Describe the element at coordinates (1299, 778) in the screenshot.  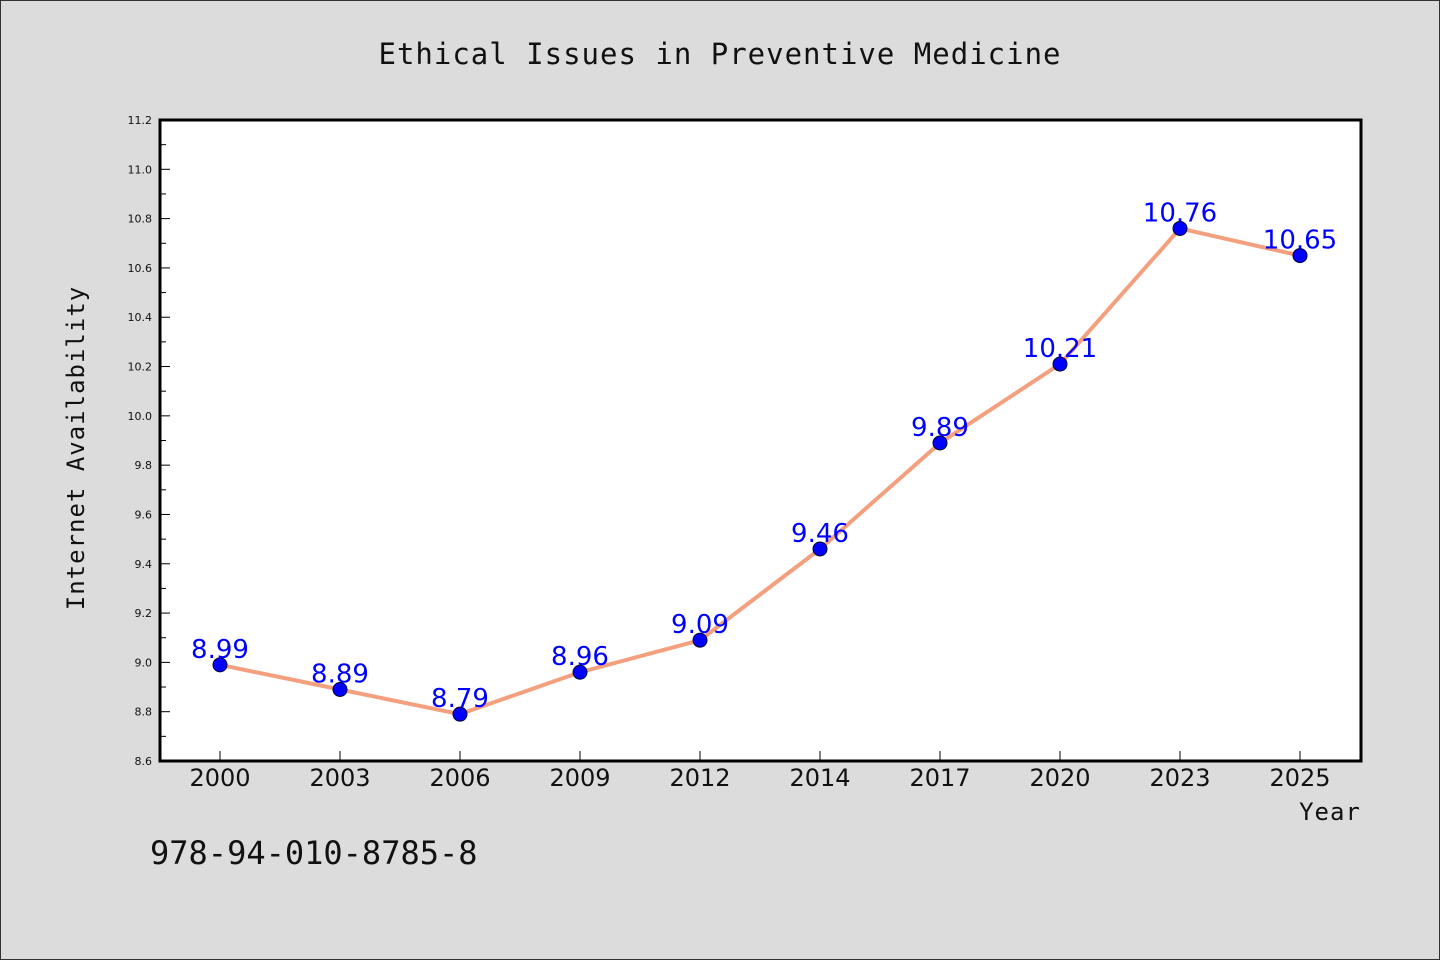
I see `x-tick-label: 2025` at that location.